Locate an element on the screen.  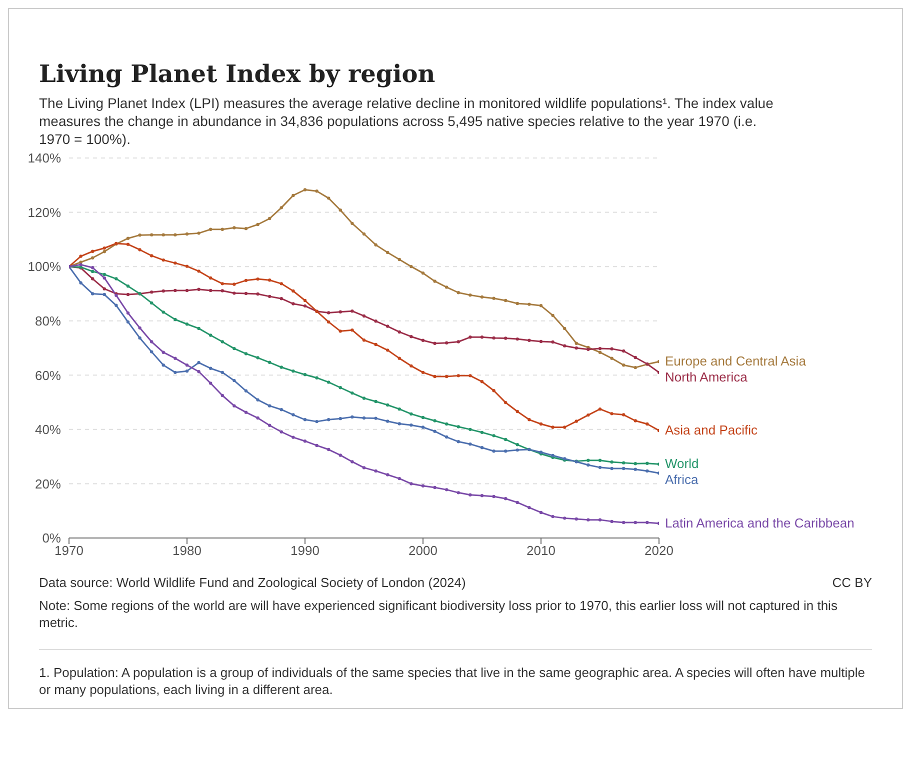
series-label: Latin America and the Caribbean is located at coordinates (759, 522).